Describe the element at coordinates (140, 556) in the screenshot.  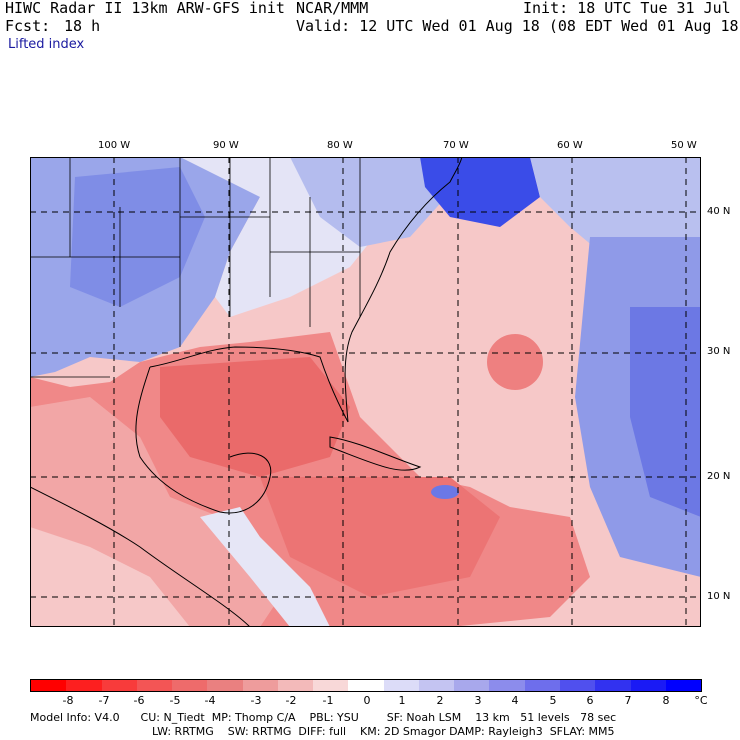
I see `pacific-coast` at that location.